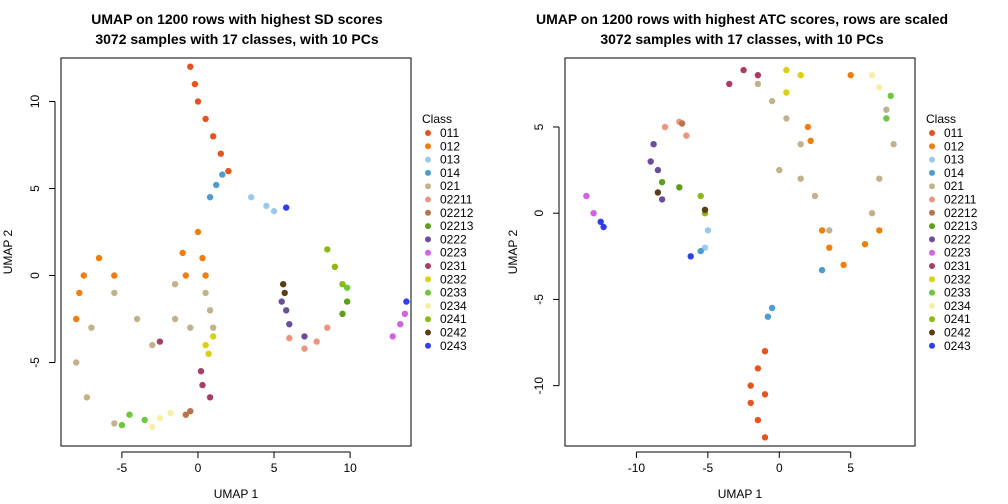  What do you see at coordinates (954, 173) in the screenshot?
I see `right-legend-label-014: 014` at bounding box center [954, 173].